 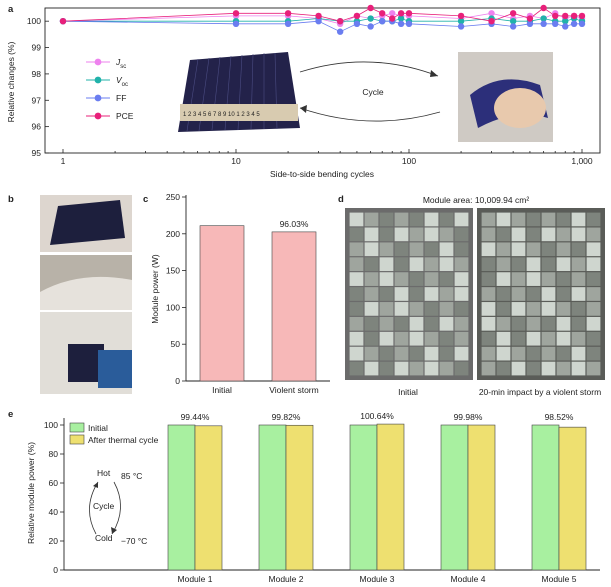 I want to click on series-line-ff, so click(x=322, y=26).